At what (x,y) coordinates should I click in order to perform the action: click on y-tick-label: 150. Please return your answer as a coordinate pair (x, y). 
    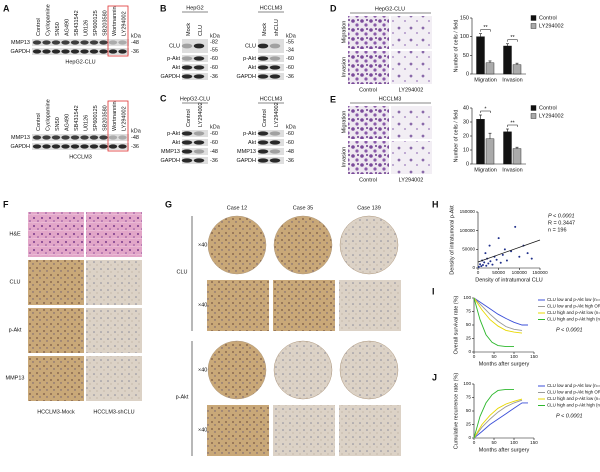
    Looking at the image, I should click on (464, 18).